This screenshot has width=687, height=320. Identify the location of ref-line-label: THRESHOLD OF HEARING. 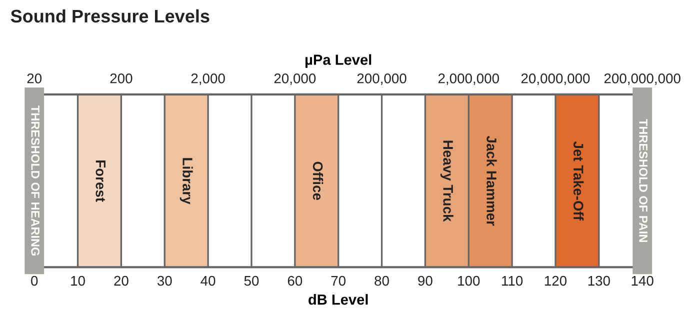
(35, 181).